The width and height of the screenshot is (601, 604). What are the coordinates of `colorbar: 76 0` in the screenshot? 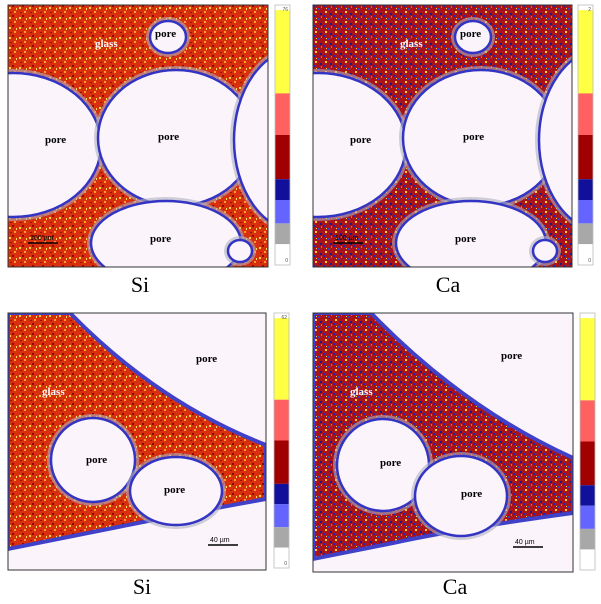 It's located at (282, 135).